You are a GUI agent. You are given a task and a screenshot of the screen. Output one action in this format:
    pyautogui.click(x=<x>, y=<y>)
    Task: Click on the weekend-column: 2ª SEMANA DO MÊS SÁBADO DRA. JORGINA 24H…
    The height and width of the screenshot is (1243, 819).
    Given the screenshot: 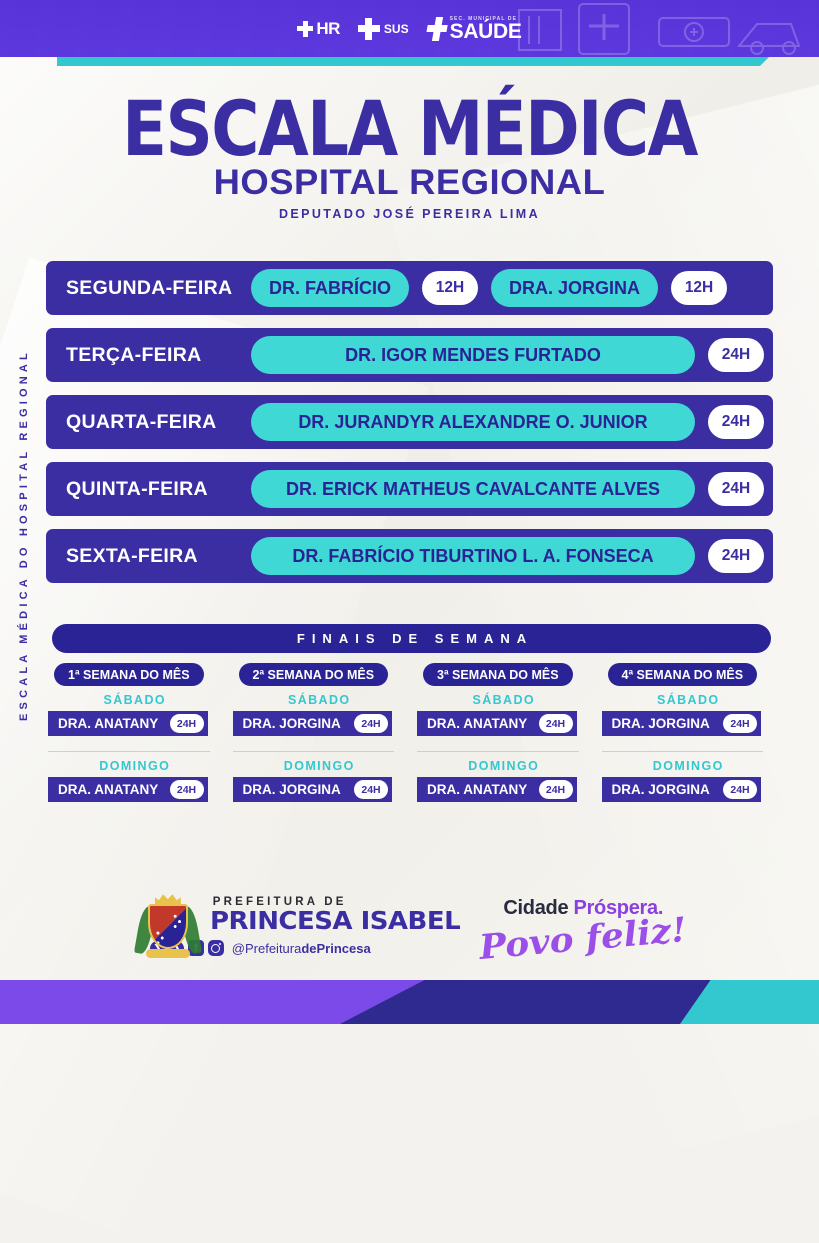 What is the action you would take?
    pyautogui.click(x=319, y=732)
    